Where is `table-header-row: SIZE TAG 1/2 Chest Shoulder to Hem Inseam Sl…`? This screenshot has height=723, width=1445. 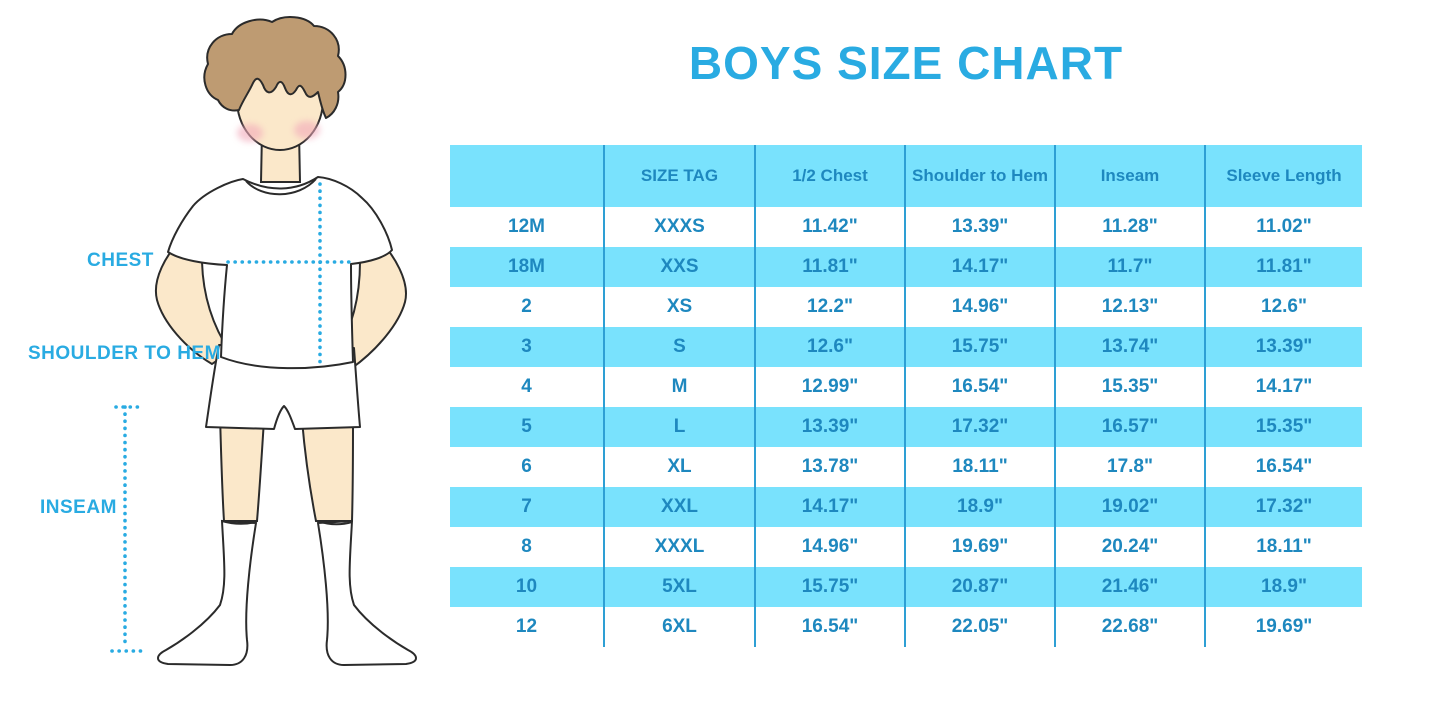 table-header-row: SIZE TAG 1/2 Chest Shoulder to Hem Inseam Sl… is located at coordinates (906, 176).